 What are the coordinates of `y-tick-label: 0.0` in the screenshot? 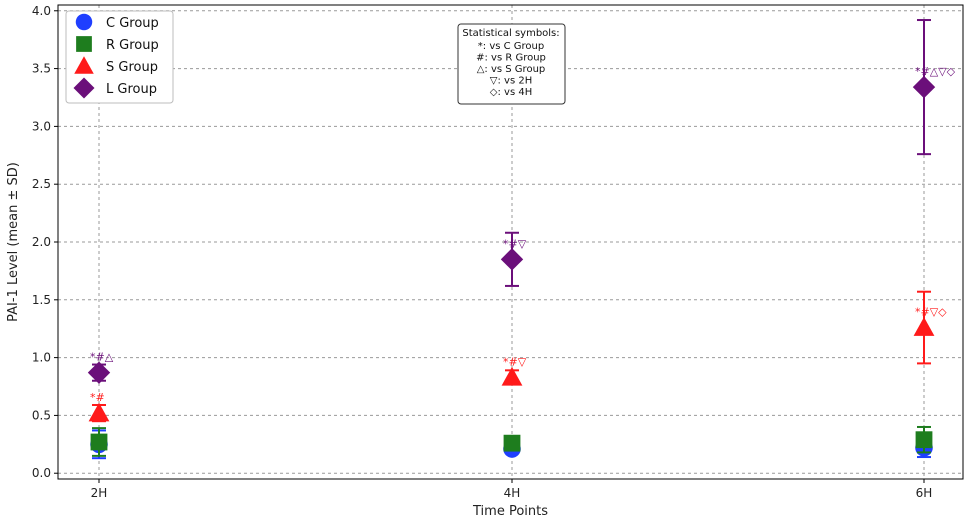 It's located at (41, 473).